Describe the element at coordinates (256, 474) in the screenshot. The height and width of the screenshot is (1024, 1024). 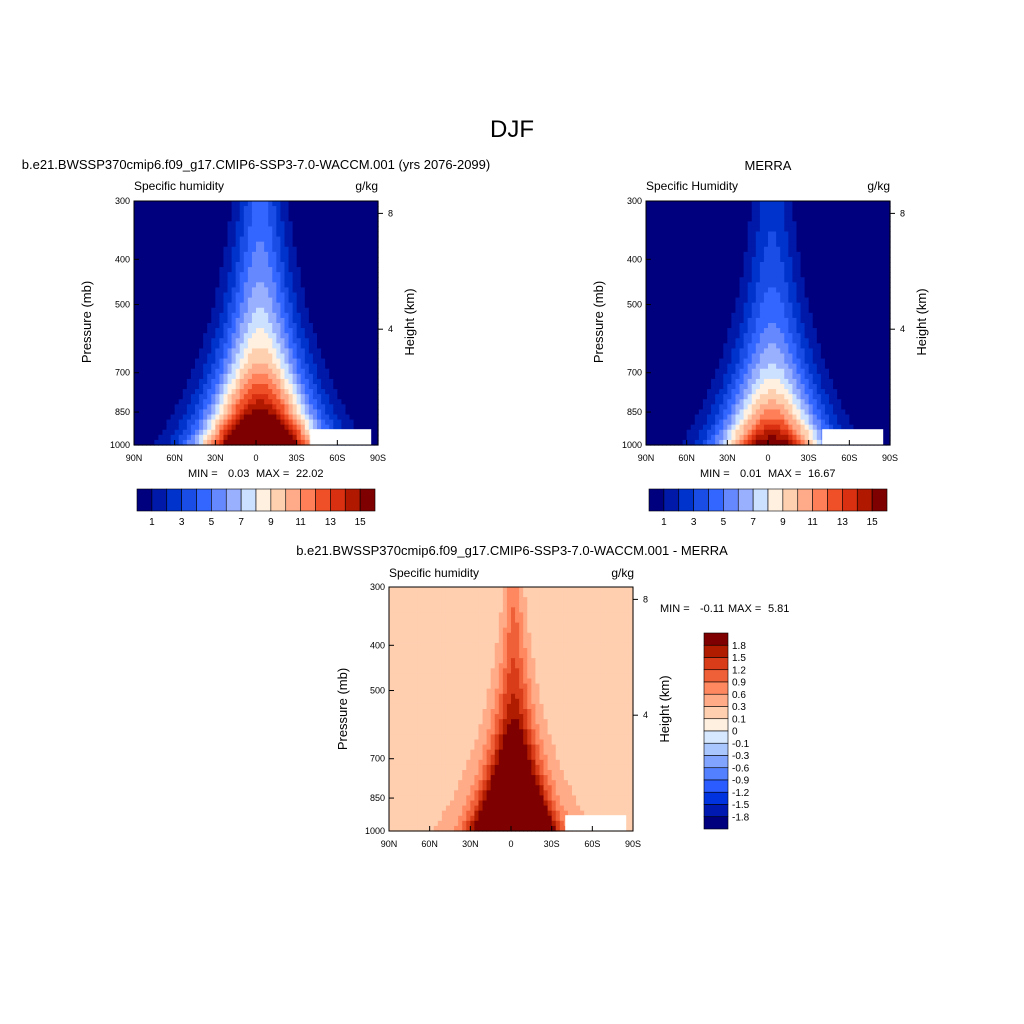
I see `stats-line: MIN = 0.03 MAX = 22.02` at that location.